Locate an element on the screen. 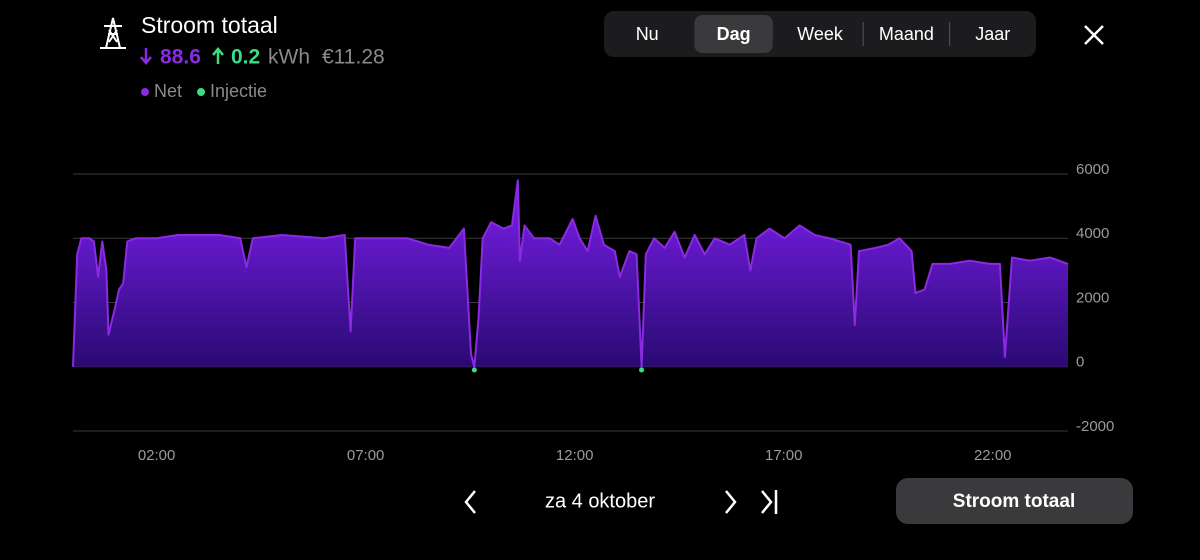 This screenshot has height=560, width=1200. tabs: Nu Dag Week Maand Jaar is located at coordinates (823, 34).